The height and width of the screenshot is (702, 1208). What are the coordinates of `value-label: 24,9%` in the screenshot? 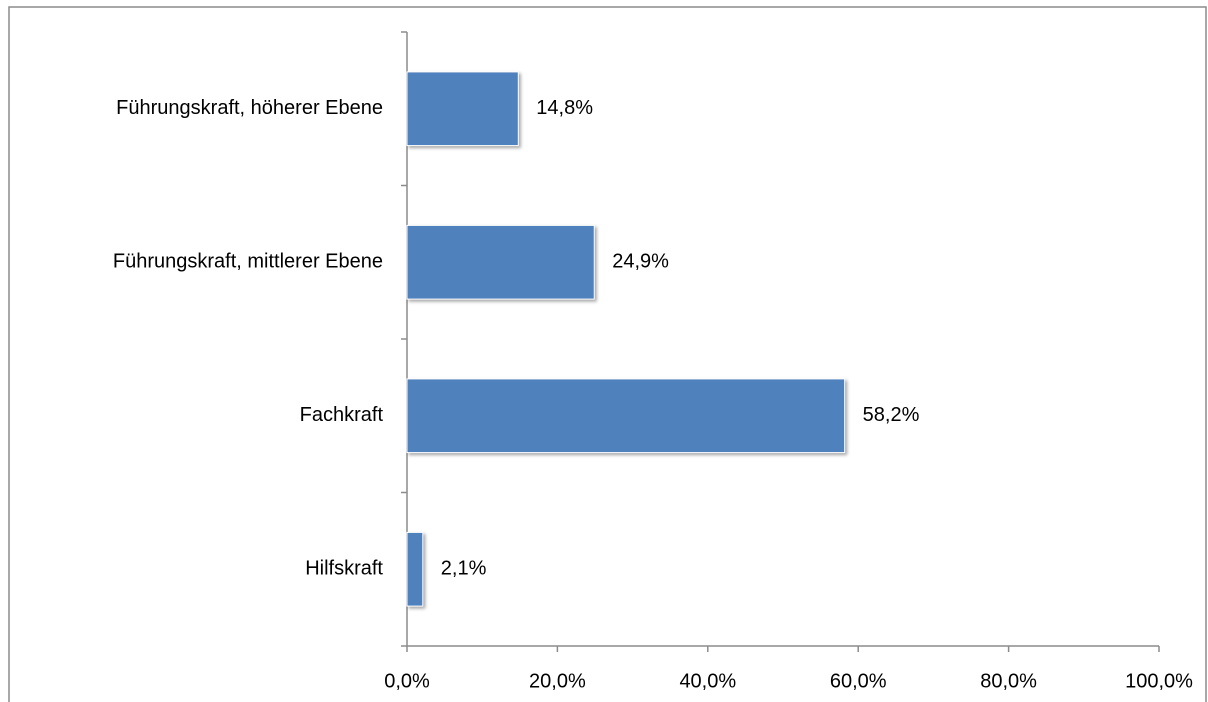 It's located at (640, 262).